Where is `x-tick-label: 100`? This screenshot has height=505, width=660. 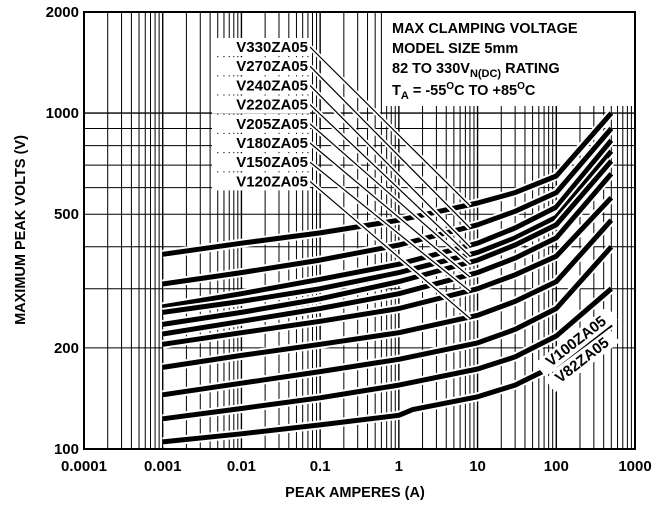
x-tick-label: 100 is located at coordinates (556, 466).